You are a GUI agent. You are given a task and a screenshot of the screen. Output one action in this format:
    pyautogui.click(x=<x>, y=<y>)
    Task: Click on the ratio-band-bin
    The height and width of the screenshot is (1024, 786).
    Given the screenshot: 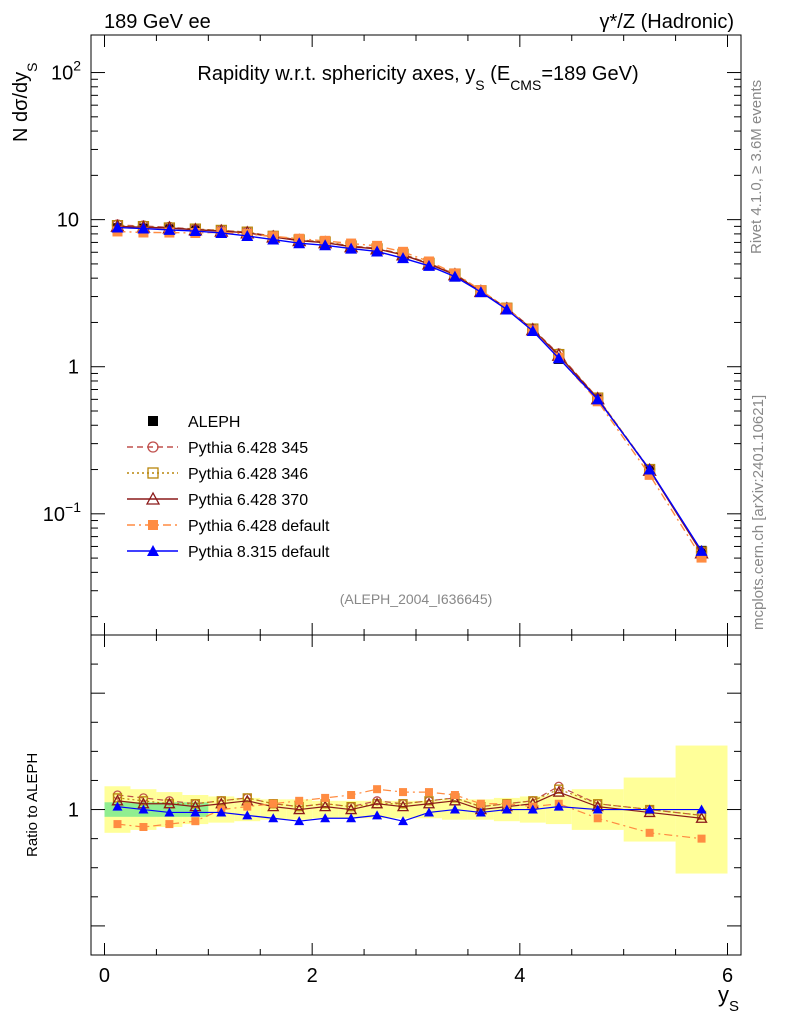 What is the action you would take?
    pyautogui.click(x=403, y=809)
    